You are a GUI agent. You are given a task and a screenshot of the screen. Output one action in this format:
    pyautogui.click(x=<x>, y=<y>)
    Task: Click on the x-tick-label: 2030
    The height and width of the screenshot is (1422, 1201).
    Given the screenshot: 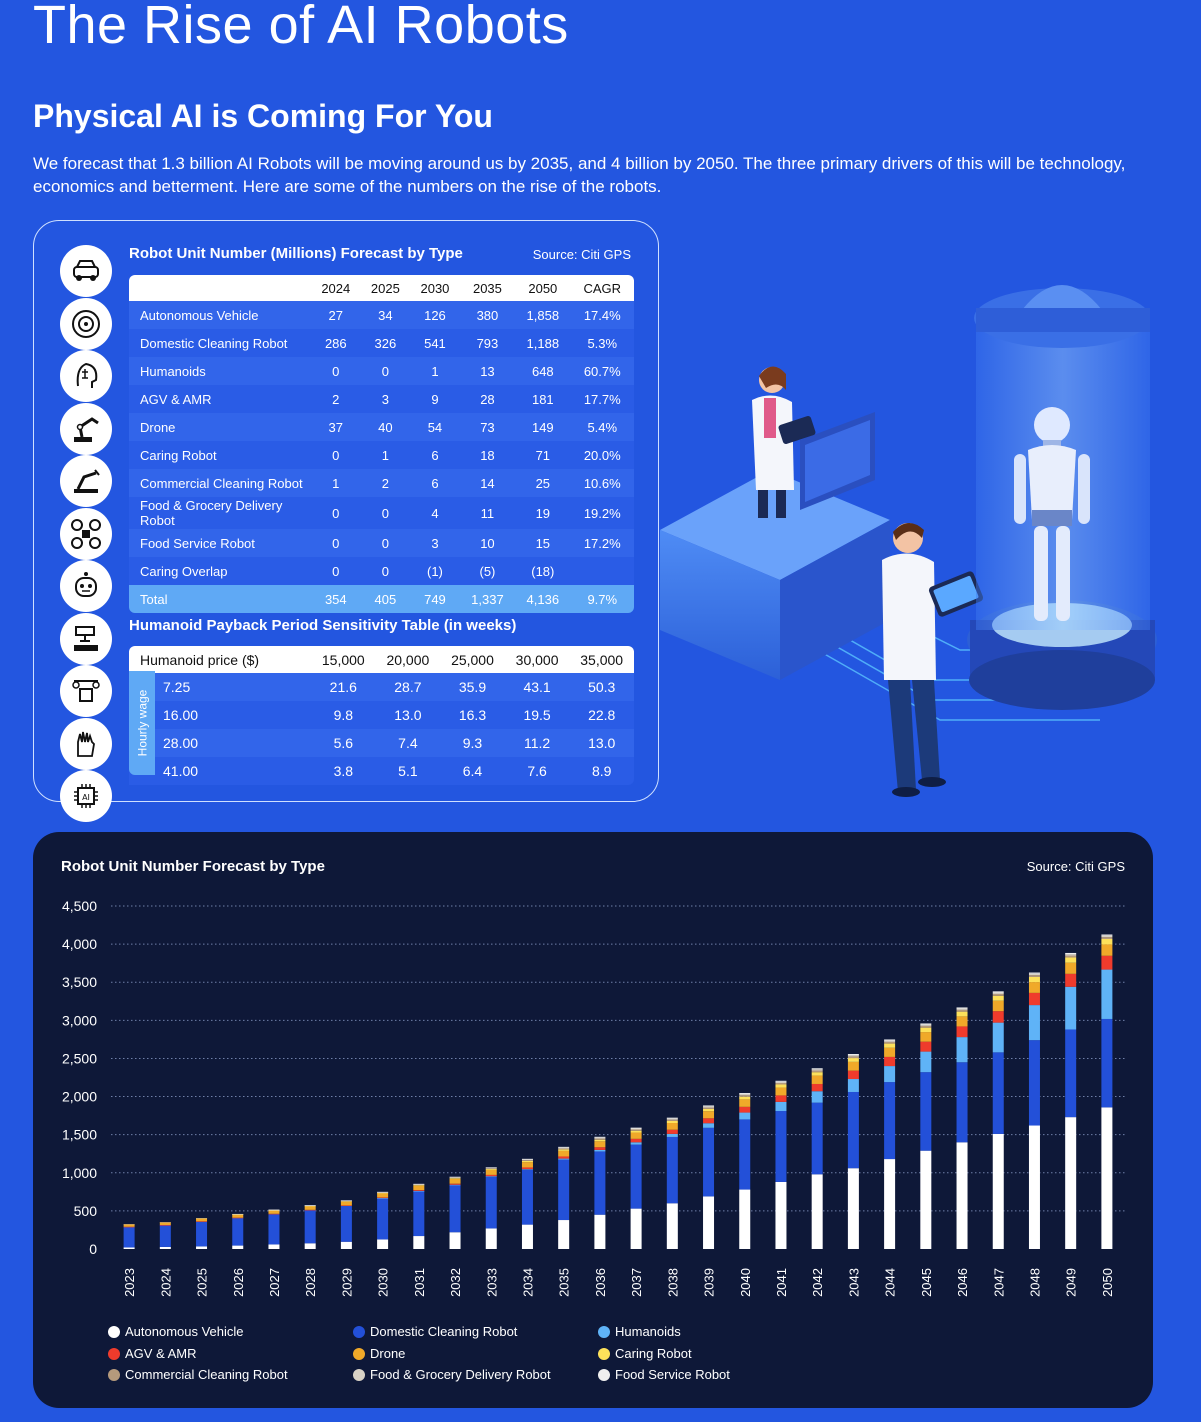 What is the action you would take?
    pyautogui.click(x=383, y=1282)
    